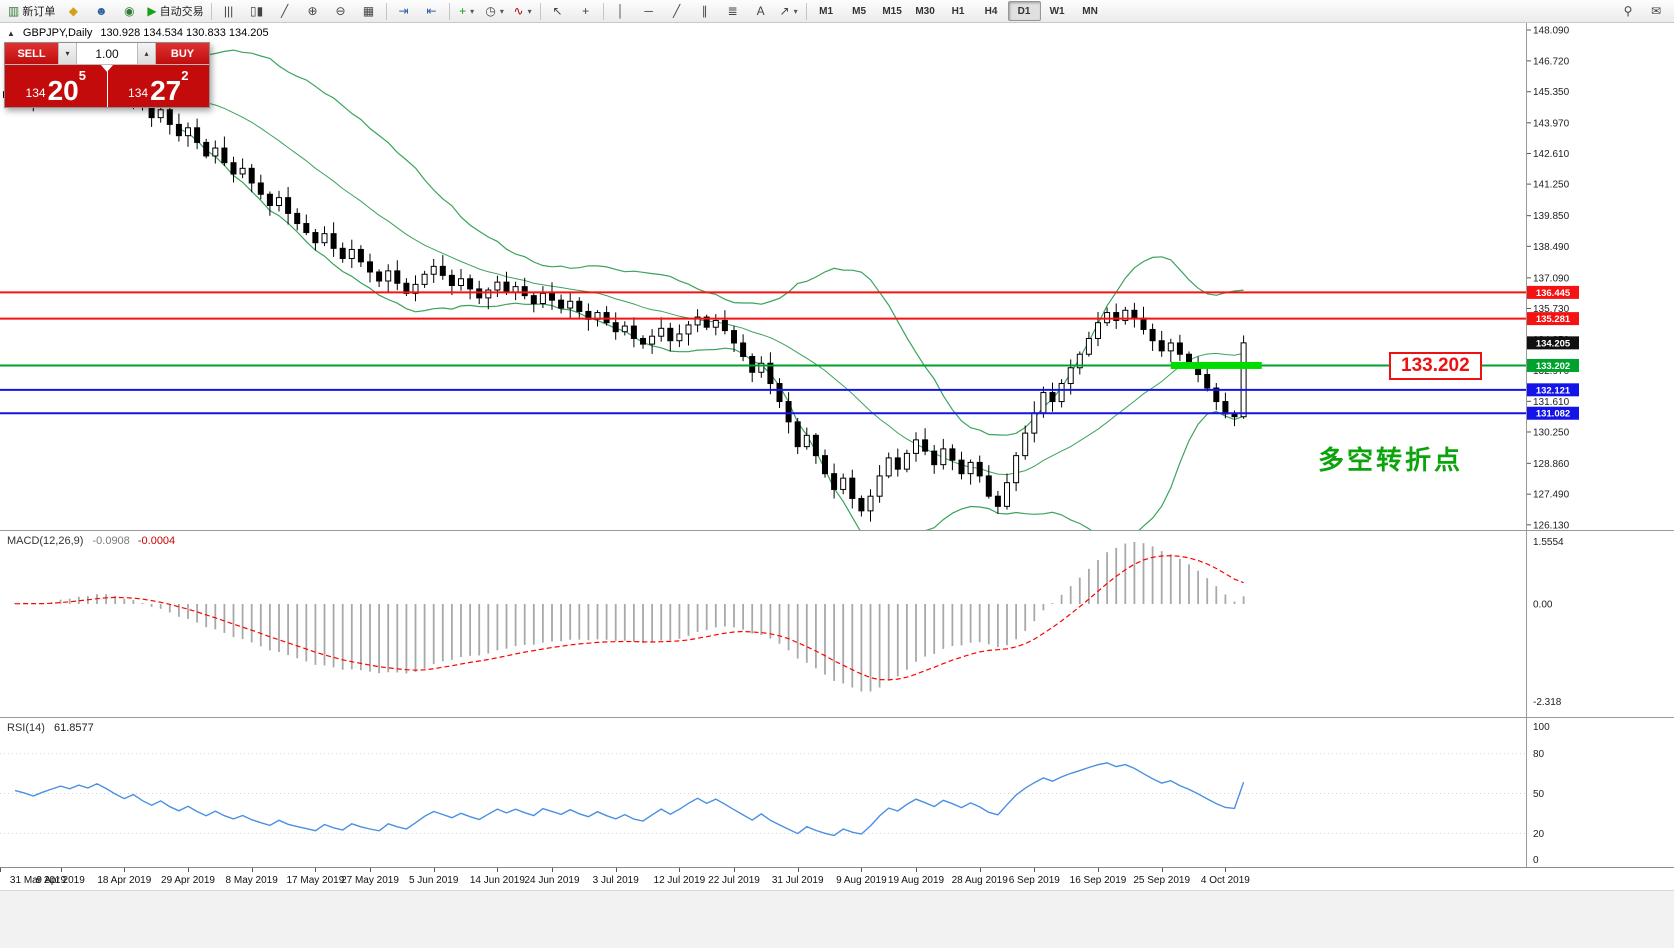 The height and width of the screenshot is (948, 1674). What do you see at coordinates (31, 53) in the screenshot?
I see `sell-button: SELL` at bounding box center [31, 53].